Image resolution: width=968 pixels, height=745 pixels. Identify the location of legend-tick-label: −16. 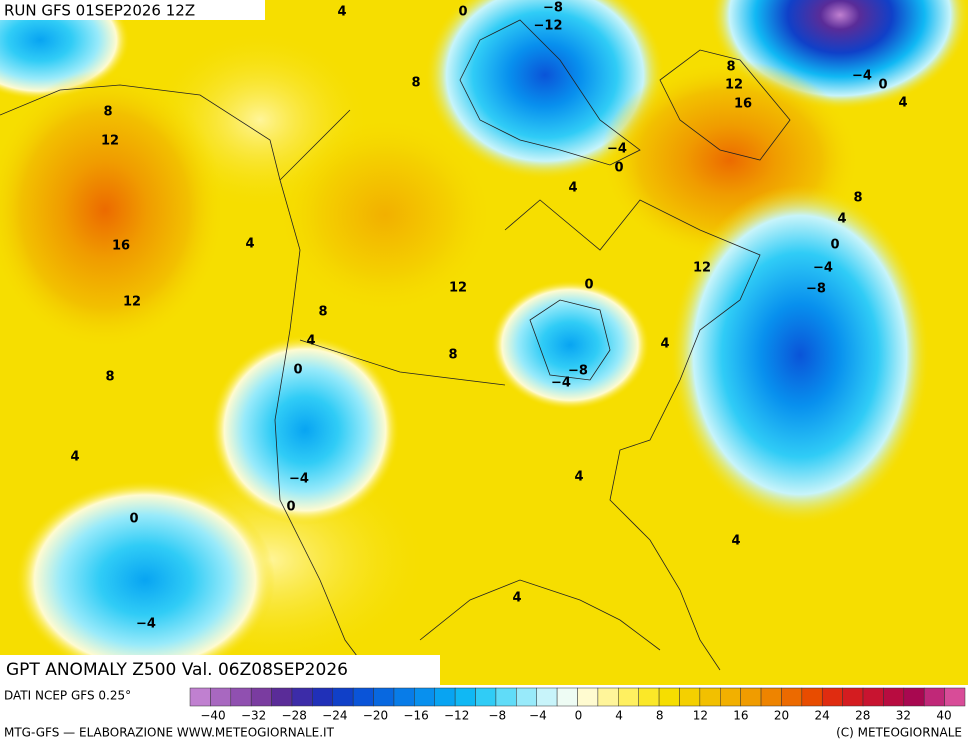
(415, 716).